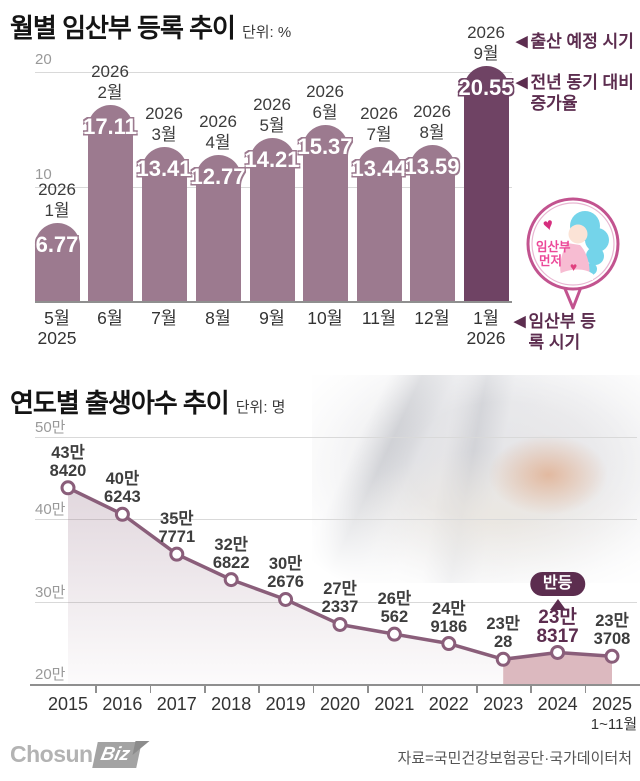  Describe the element at coordinates (394, 634) in the screenshot. I see `data-point-marker-2021` at that location.